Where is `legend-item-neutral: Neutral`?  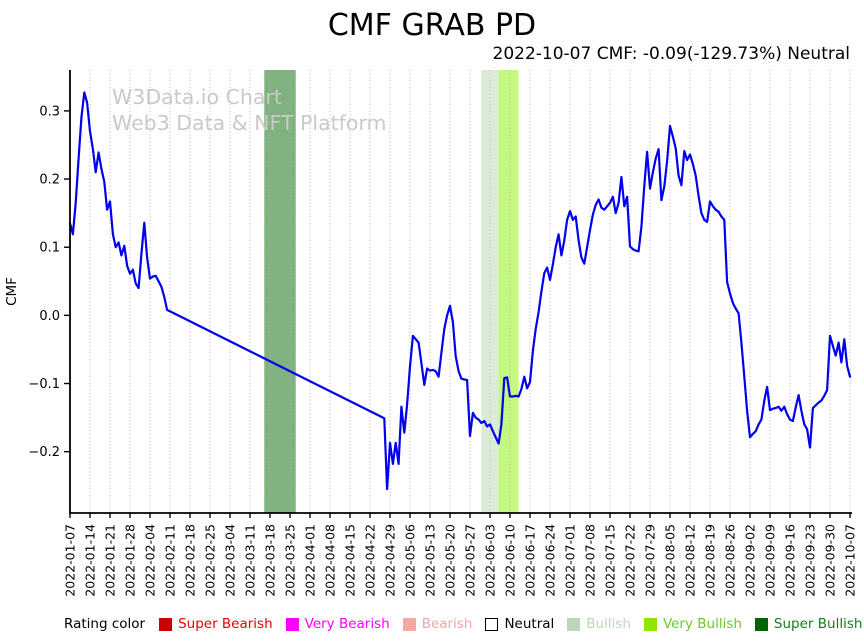
legend-item-neutral: Neutral is located at coordinates (519, 624).